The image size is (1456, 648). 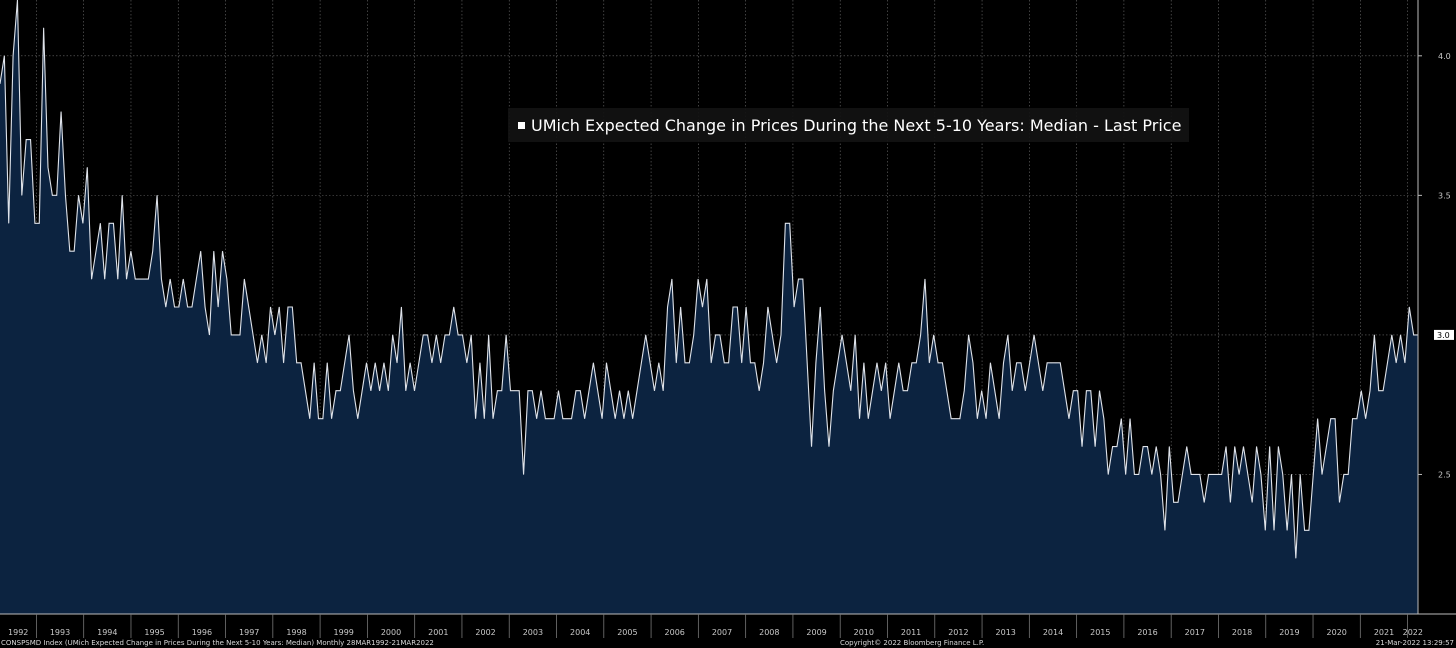 What do you see at coordinates (438, 632) in the screenshot?
I see `x-tick-label: 2001` at bounding box center [438, 632].